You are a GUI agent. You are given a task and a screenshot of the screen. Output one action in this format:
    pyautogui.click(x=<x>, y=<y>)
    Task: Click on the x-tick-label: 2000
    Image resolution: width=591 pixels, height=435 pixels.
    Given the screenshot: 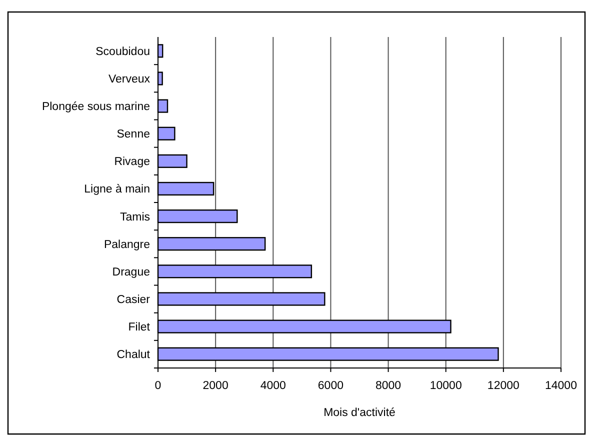 What is the action you would take?
    pyautogui.click(x=215, y=386)
    